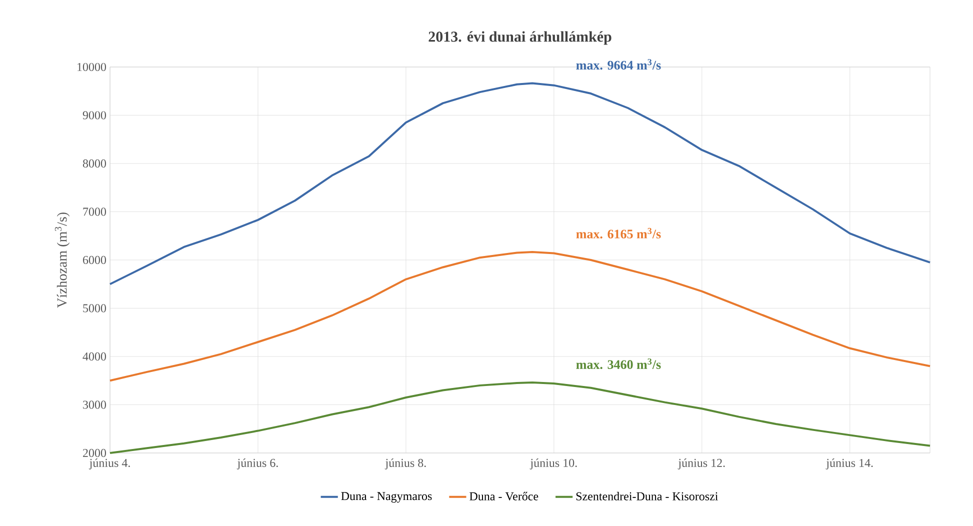 The width and height of the screenshot is (973, 526). I want to click on legend-label: Duna - Verőce, so click(504, 496).